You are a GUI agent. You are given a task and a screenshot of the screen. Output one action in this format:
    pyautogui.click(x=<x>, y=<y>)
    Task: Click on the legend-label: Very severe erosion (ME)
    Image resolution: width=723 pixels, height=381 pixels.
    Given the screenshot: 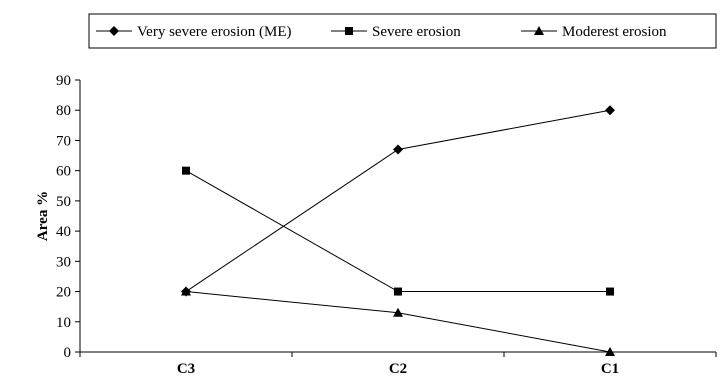 What is the action you would take?
    pyautogui.click(x=214, y=32)
    